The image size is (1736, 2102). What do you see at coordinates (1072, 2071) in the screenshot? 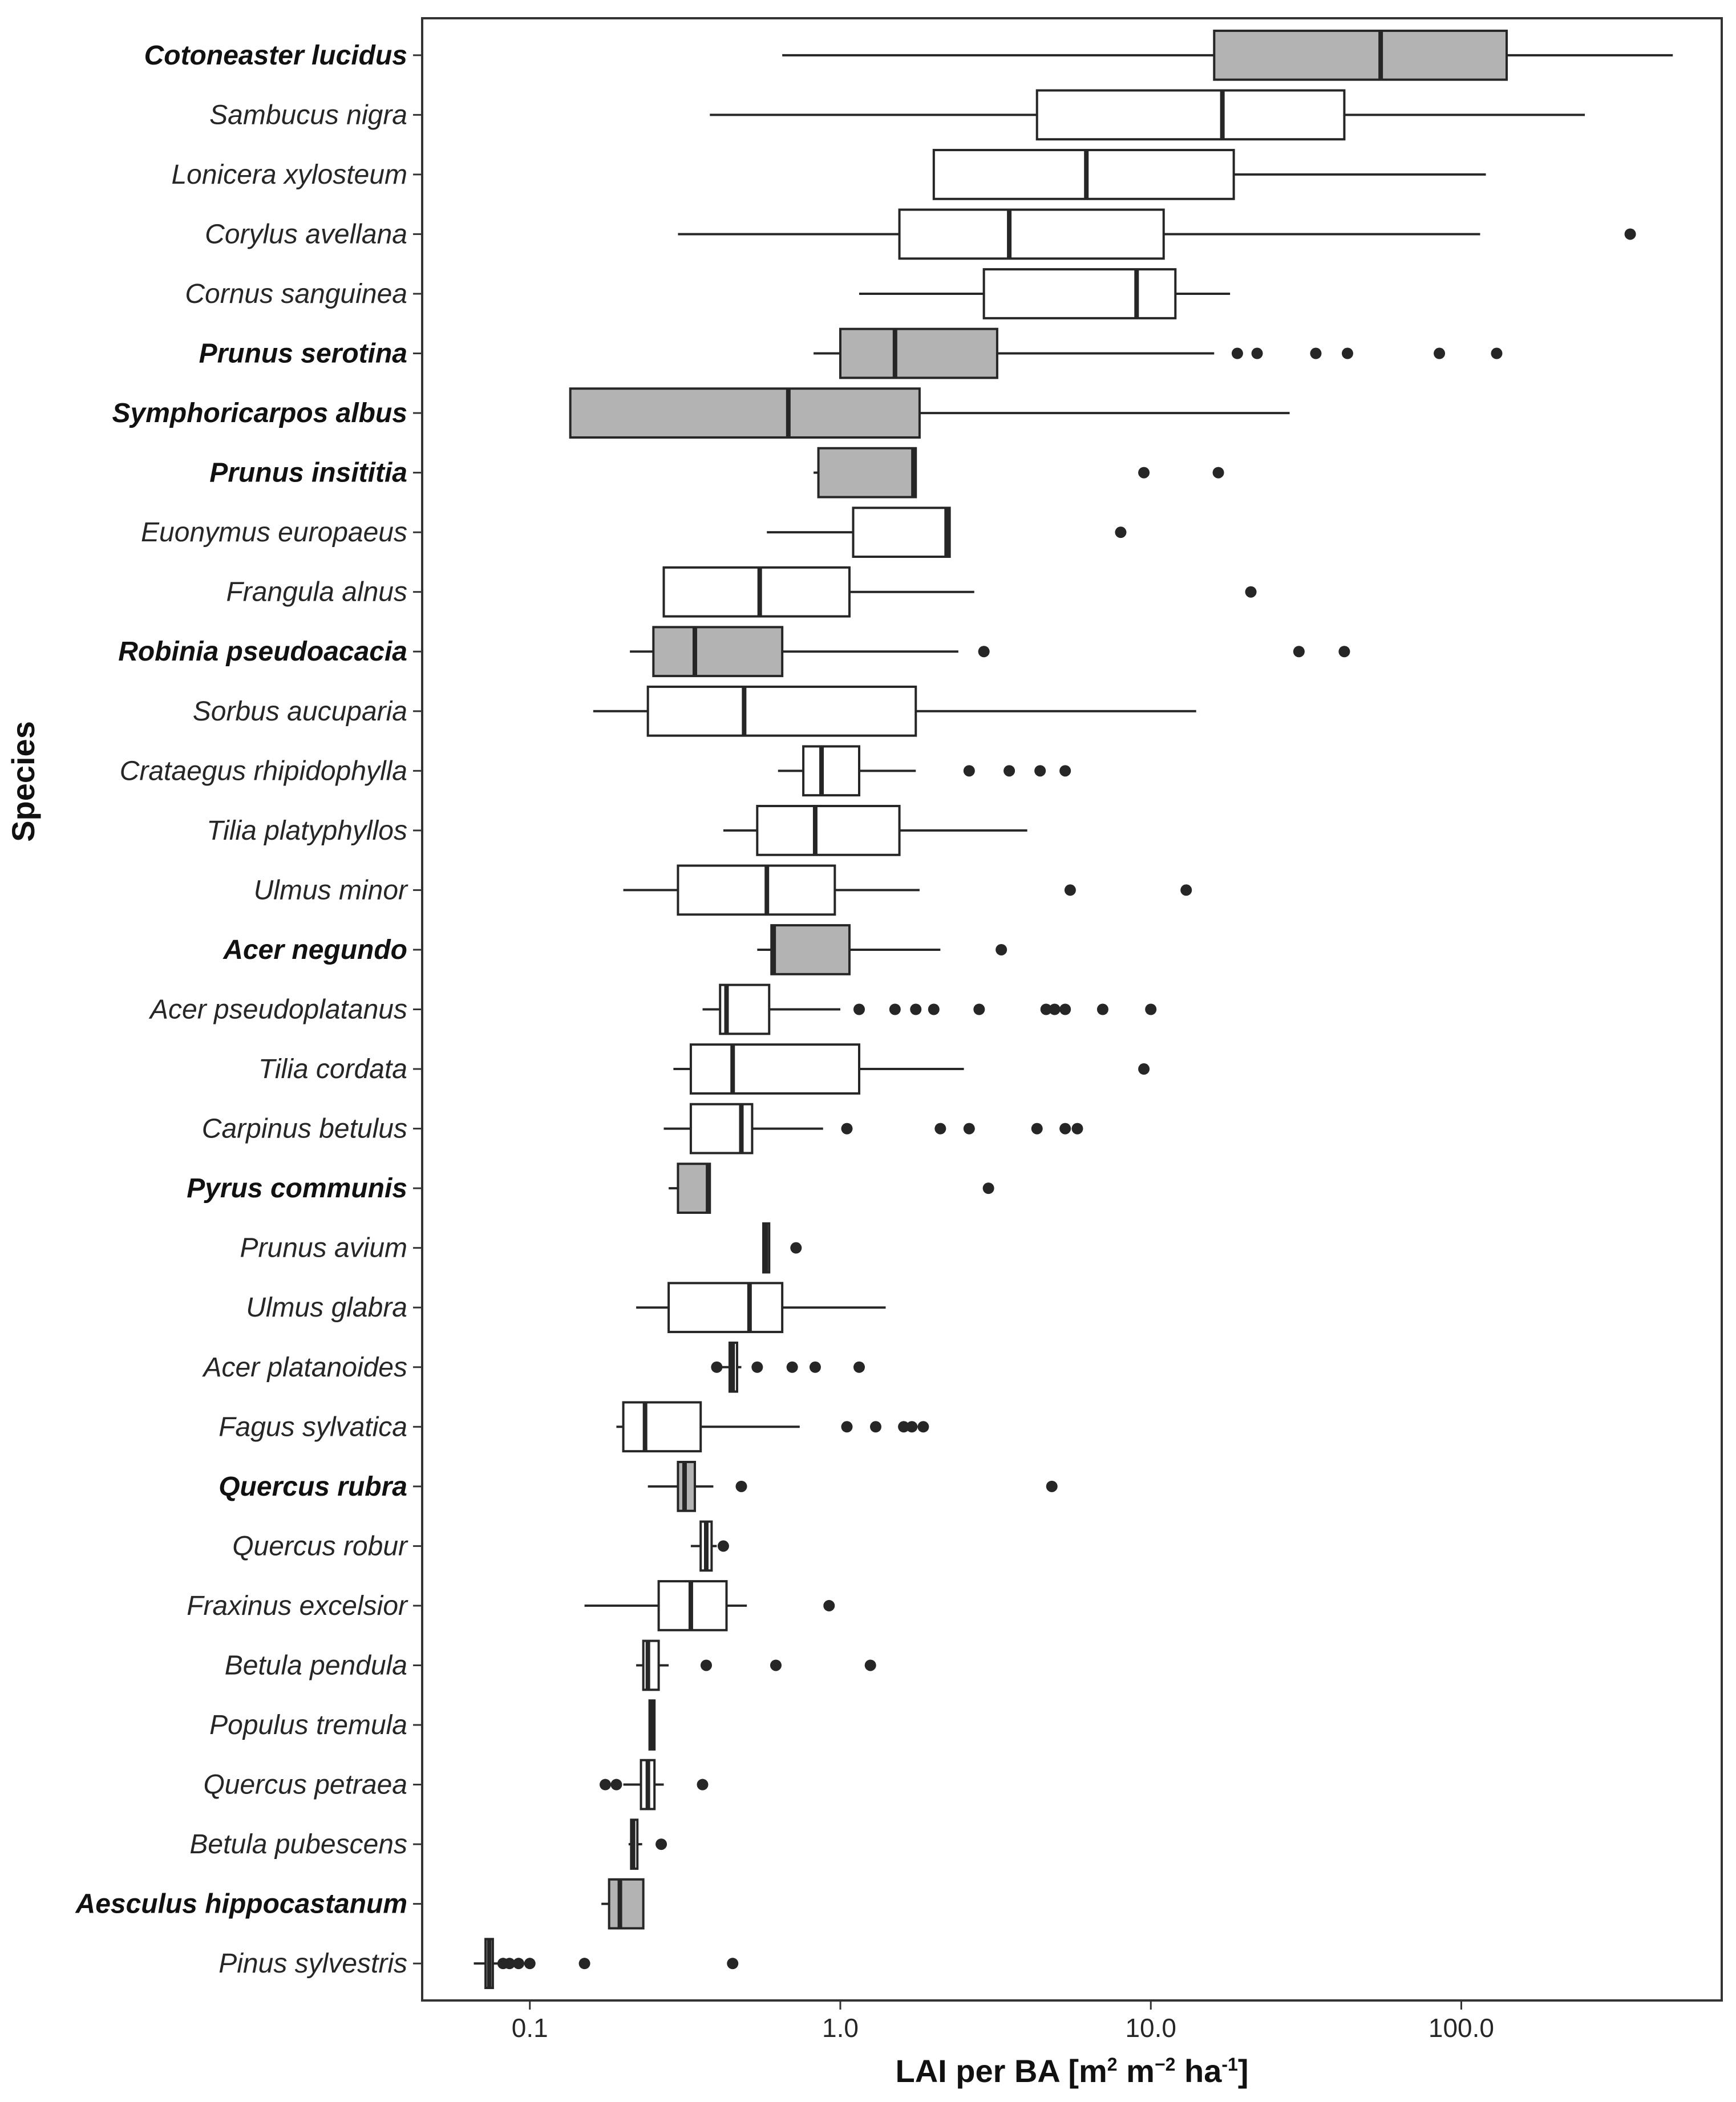
I see `x-axis-title: LAI per BA [m2 m−2 ha-1]` at bounding box center [1072, 2071].